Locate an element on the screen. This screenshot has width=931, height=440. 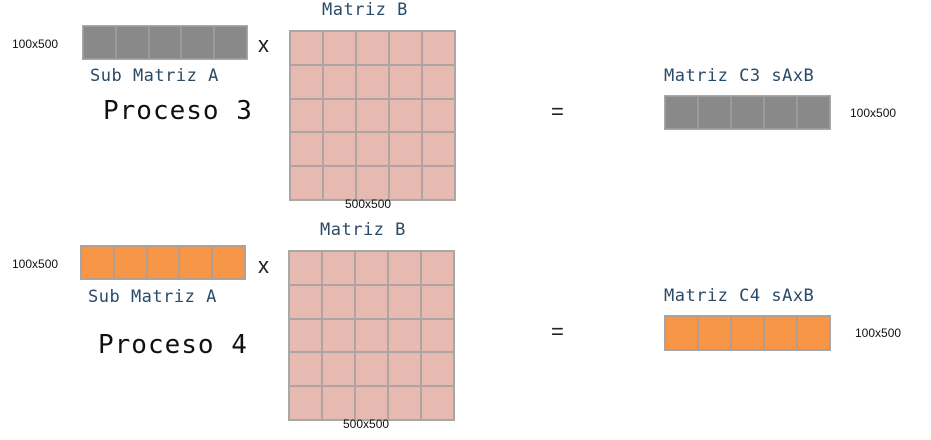
process-title: Proceso 3 is located at coordinates (178, 111).